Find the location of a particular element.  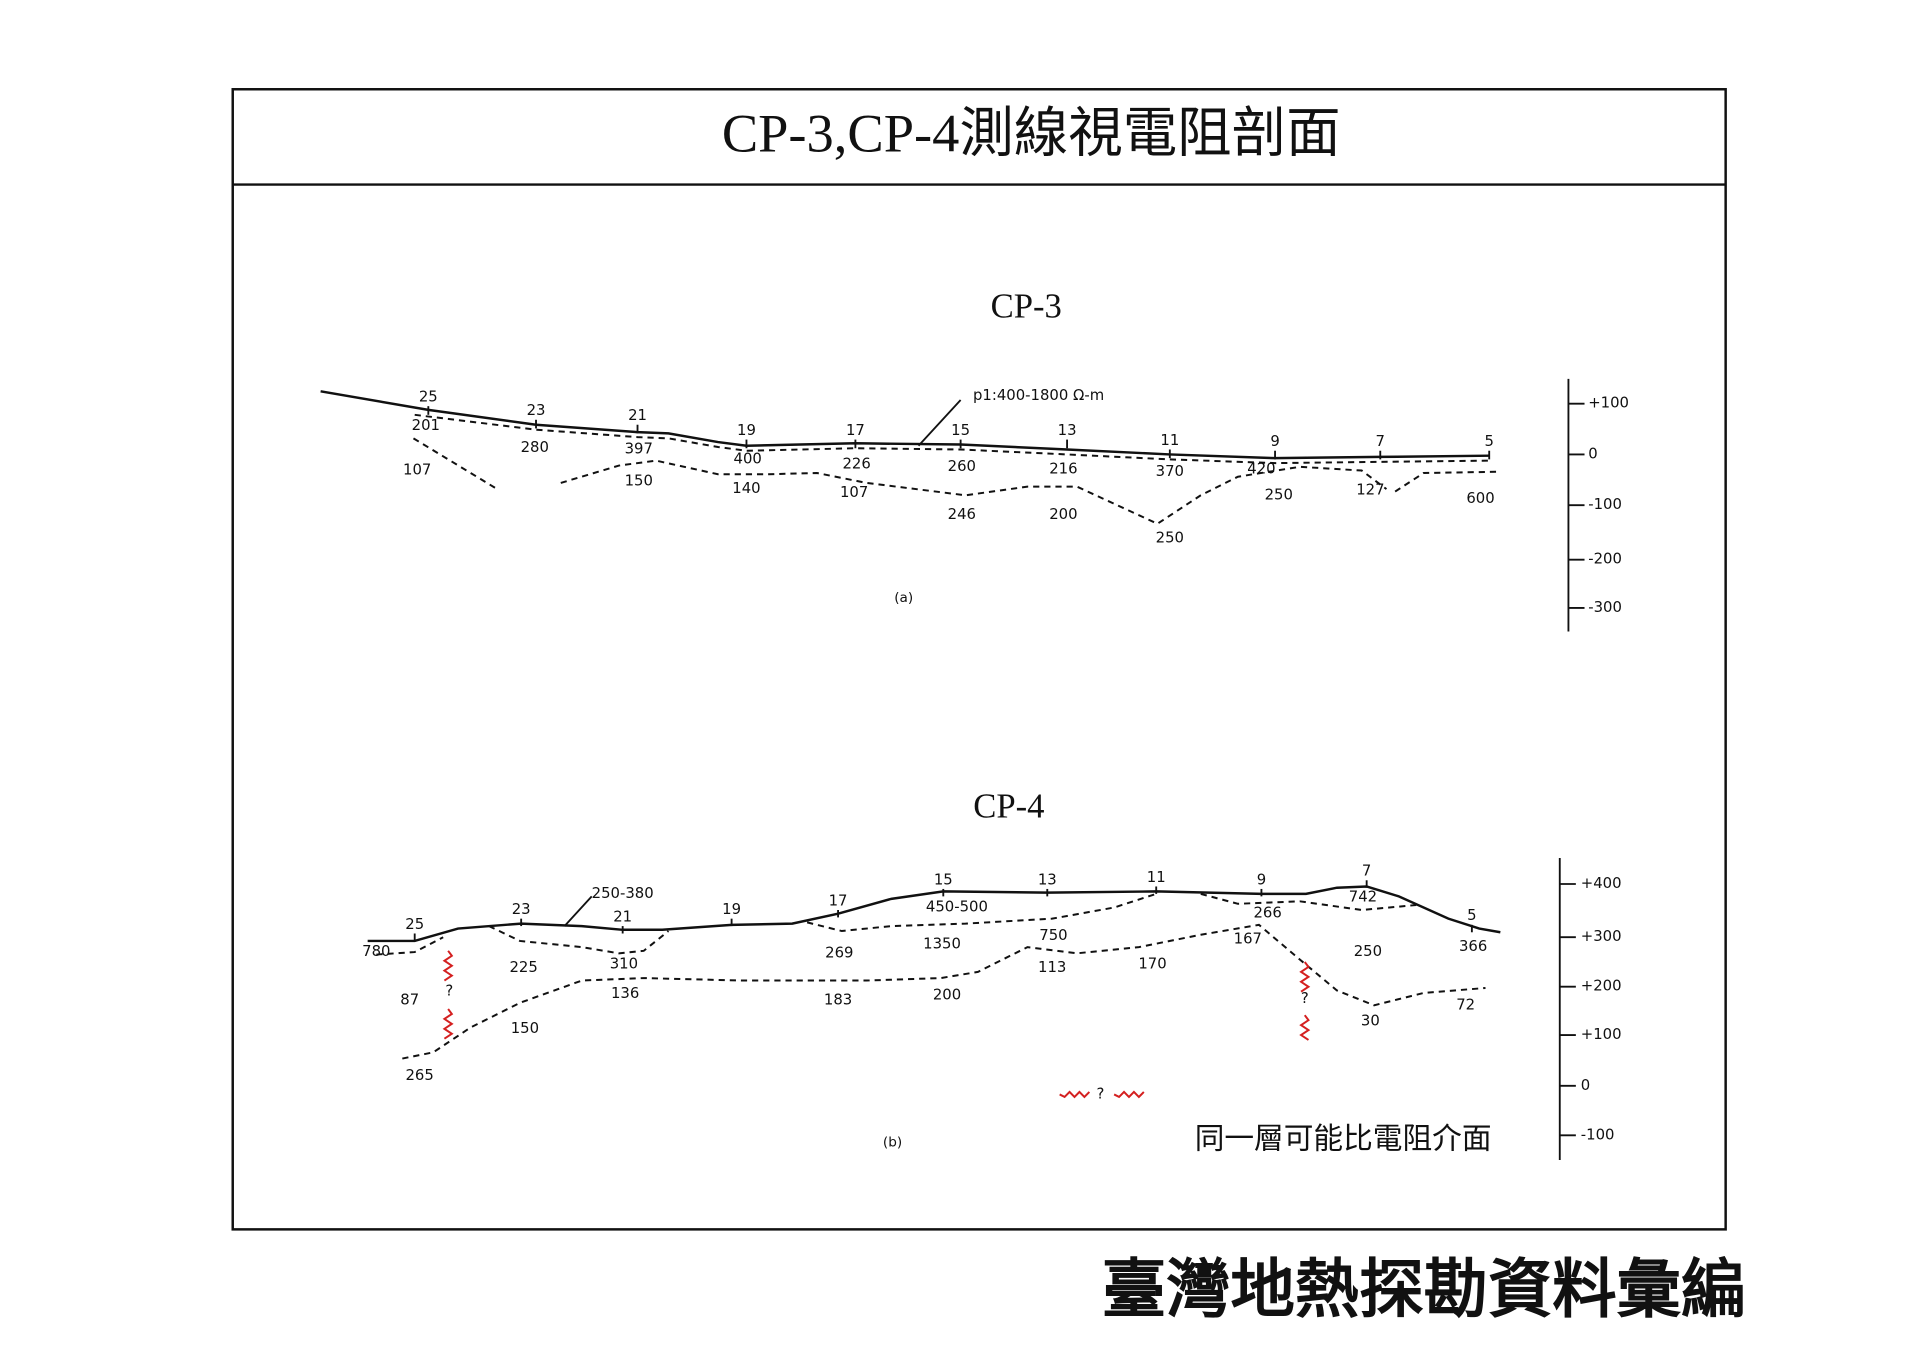

leader is located at coordinates (578, 911).